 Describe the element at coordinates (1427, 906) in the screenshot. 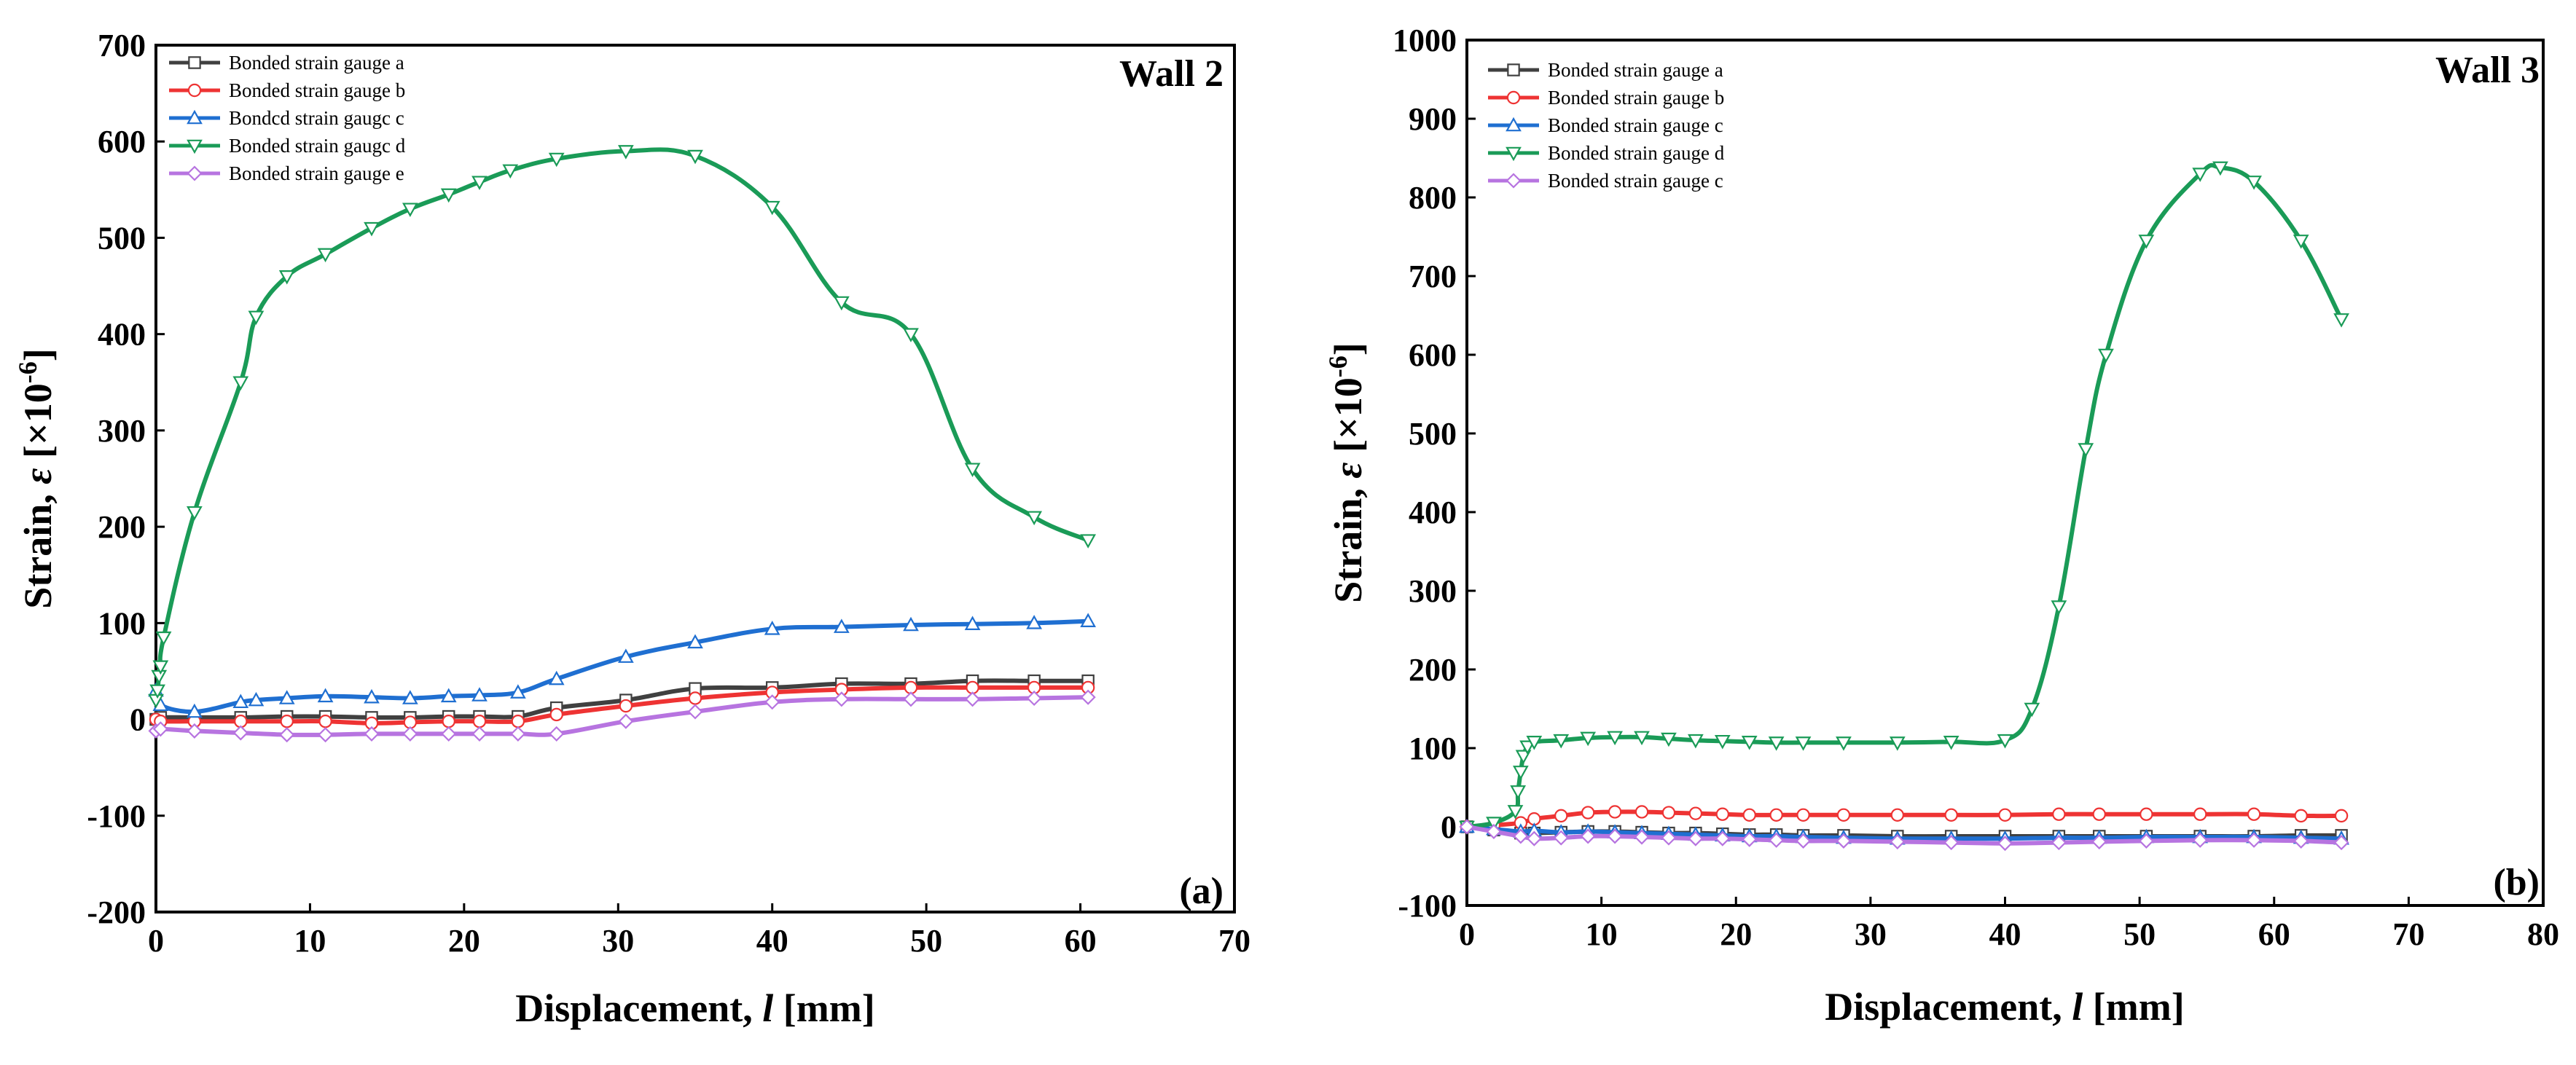

I see `y-tick-label: -100` at that location.